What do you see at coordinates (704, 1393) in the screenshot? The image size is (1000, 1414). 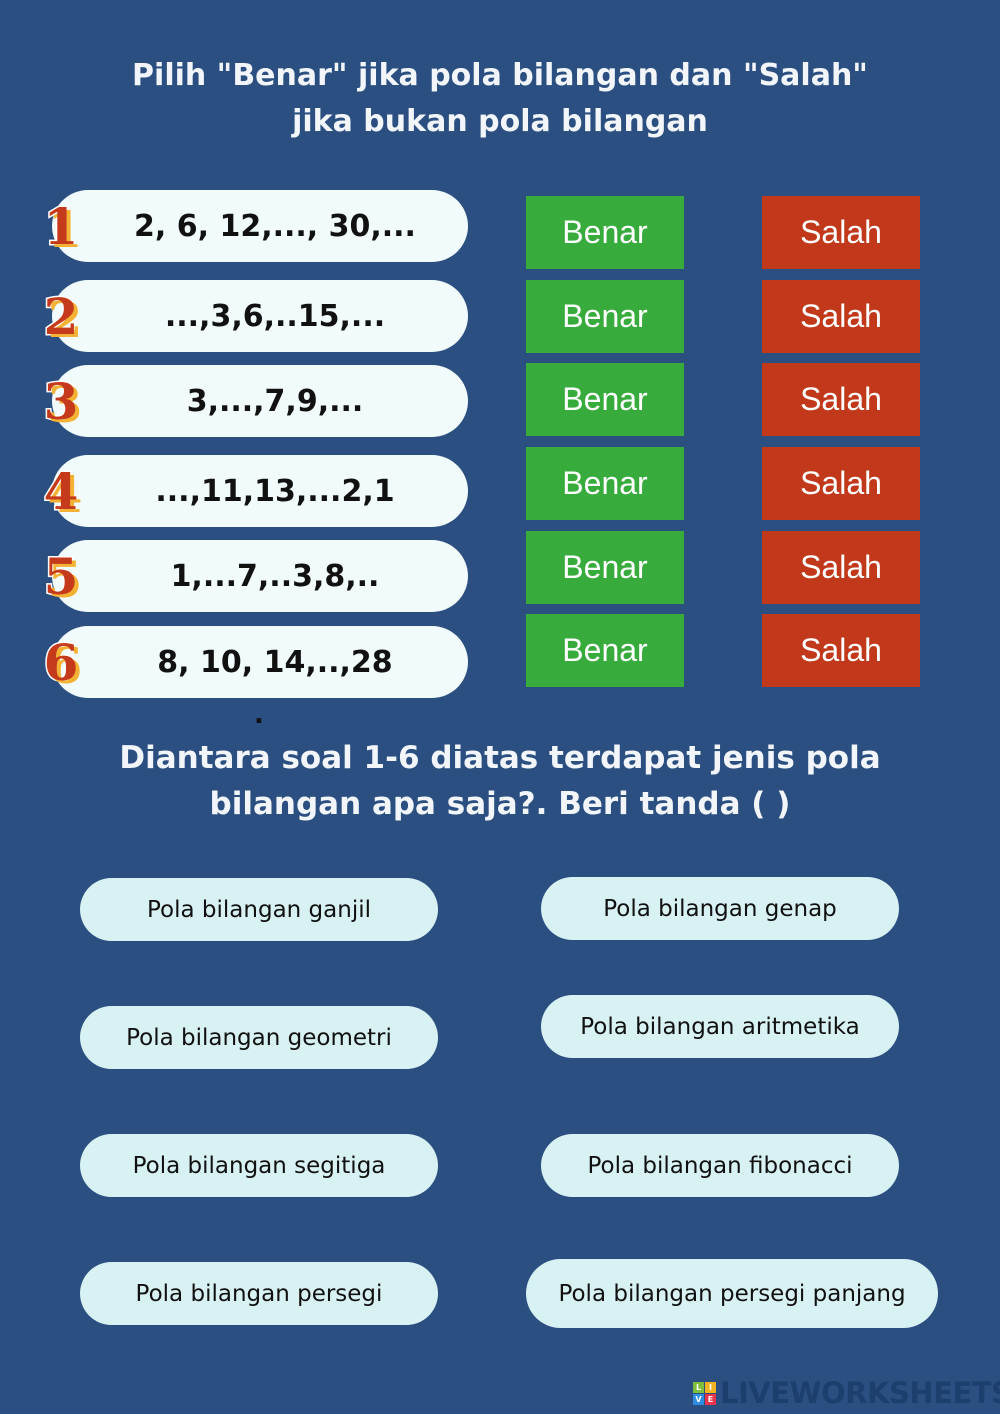 I see `live-logo-icon: L I V E` at bounding box center [704, 1393].